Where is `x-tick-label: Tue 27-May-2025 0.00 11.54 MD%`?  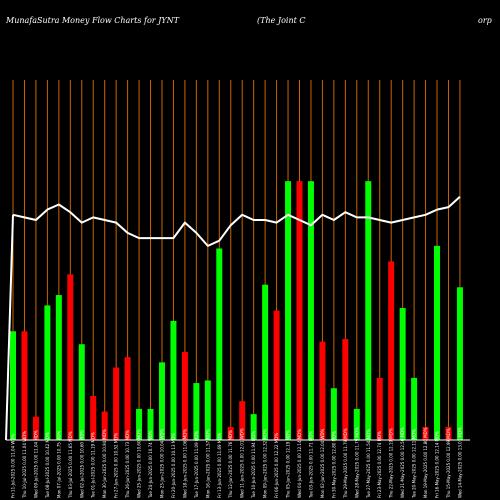 x-tick-label: Tue 27-May-2025 0.00 11.54 MD% is located at coordinates (368, 464).